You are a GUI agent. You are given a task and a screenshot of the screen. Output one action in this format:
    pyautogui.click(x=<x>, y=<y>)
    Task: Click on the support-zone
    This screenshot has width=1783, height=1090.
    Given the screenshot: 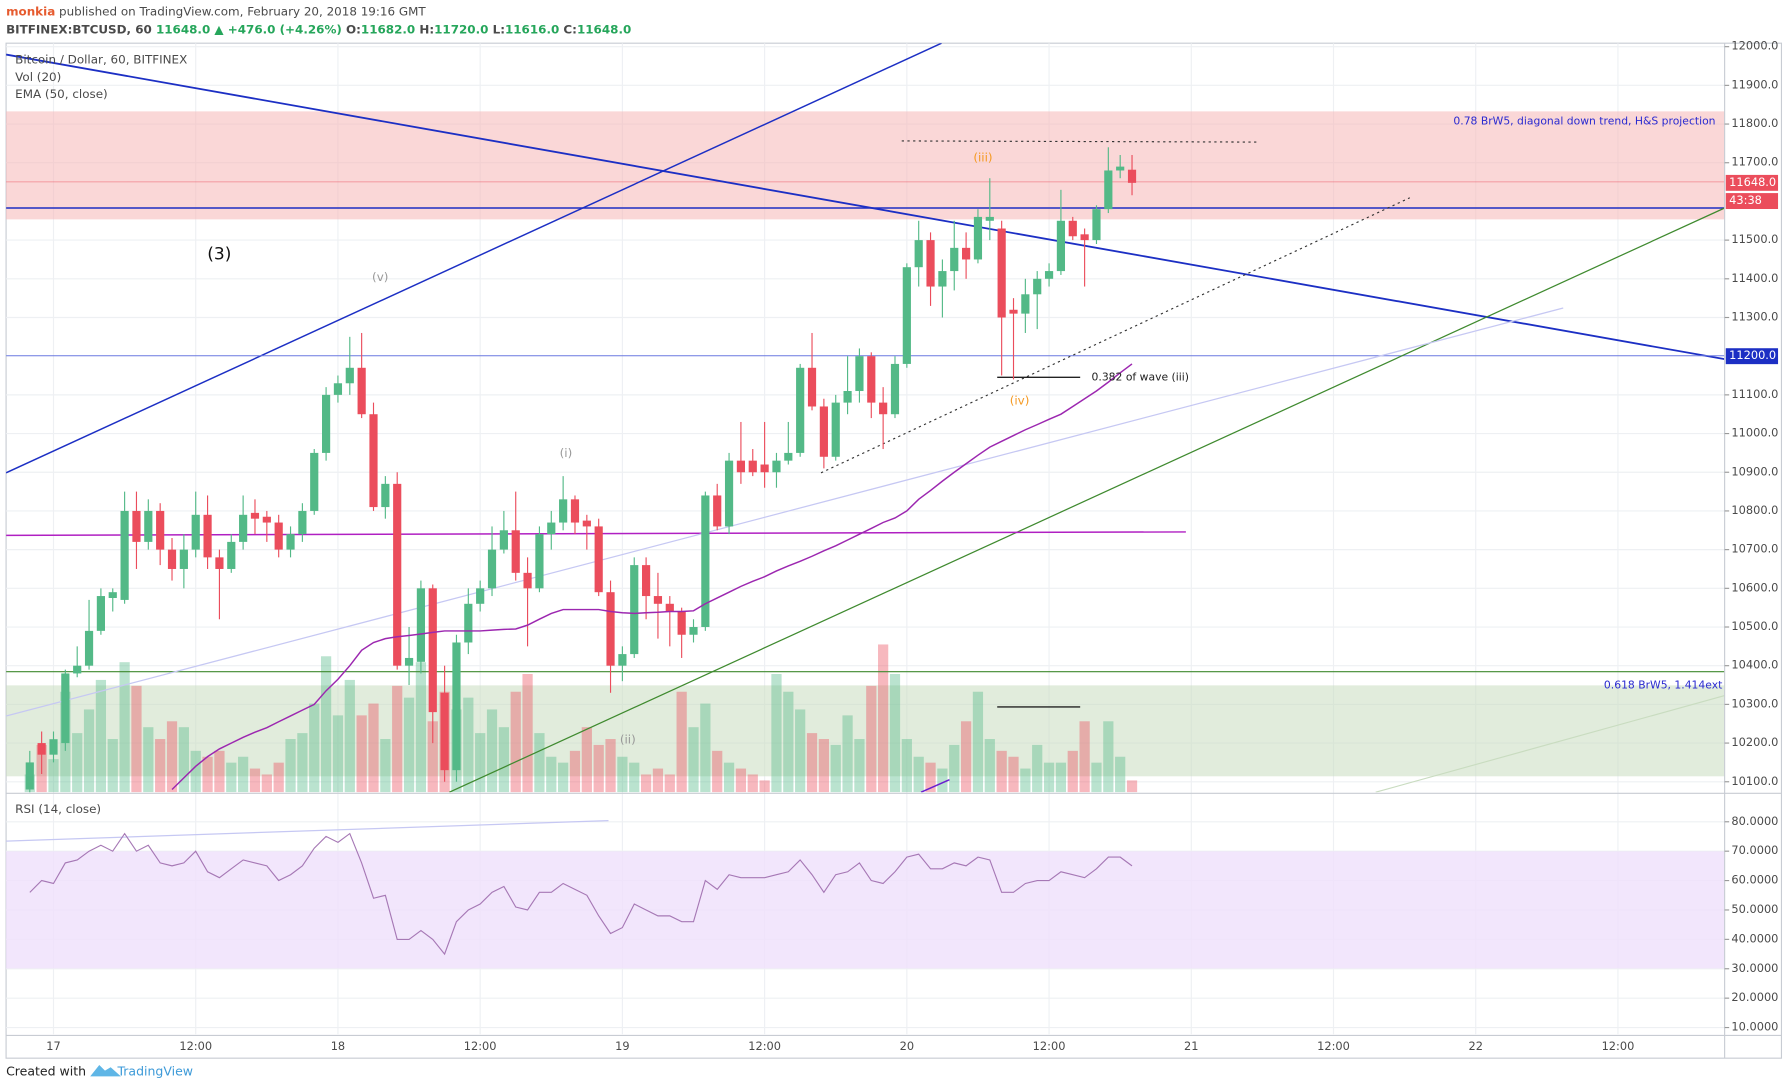 What is the action you would take?
    pyautogui.click(x=865, y=731)
    